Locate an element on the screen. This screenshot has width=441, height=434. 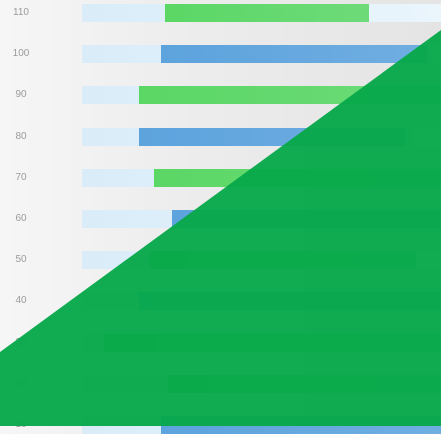
tick-label-10: 10 is located at coordinates (21, 424).